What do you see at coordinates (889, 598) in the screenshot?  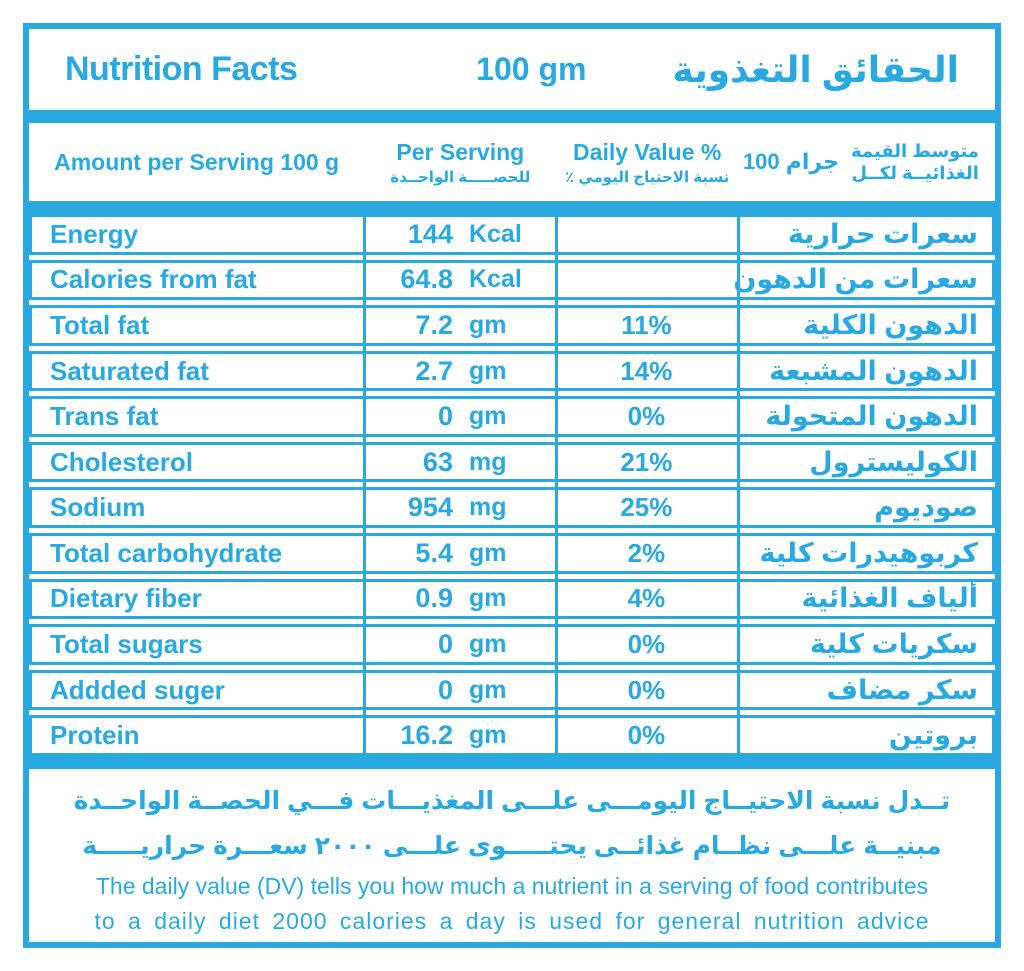 I see `nutrient-name-ar: ألياف الغذائية` at bounding box center [889, 598].